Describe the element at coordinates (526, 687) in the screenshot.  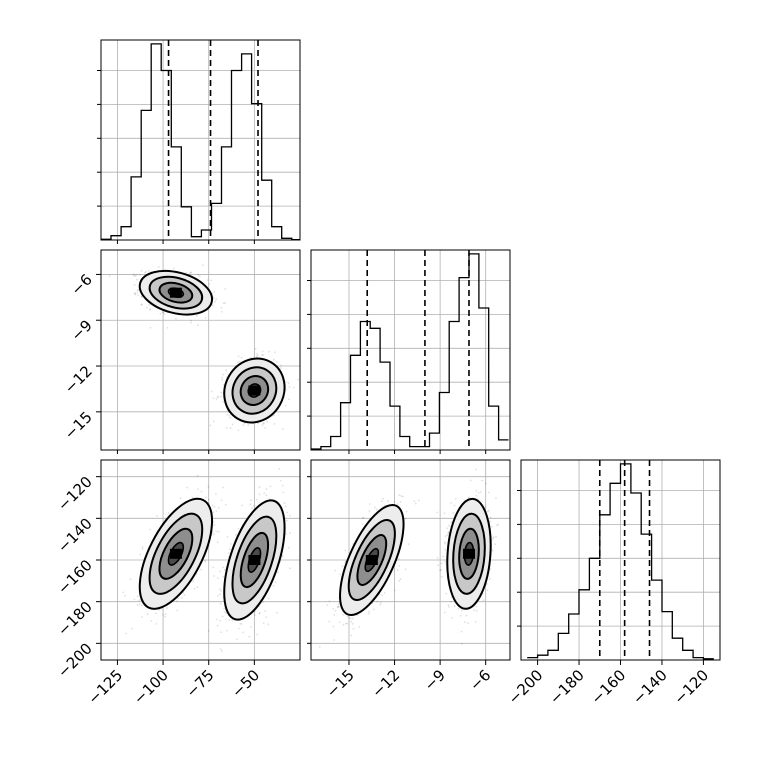
I see `x-tick-label: −200` at that location.